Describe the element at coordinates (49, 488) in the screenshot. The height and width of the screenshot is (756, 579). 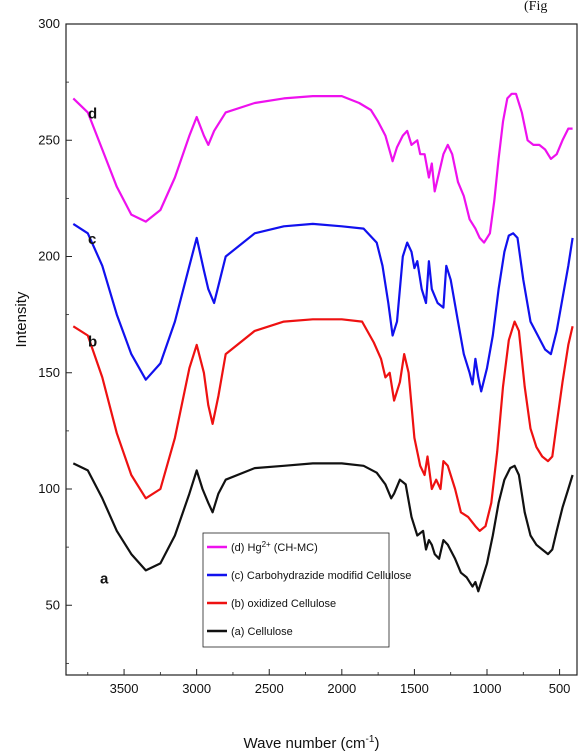
I see `y-tick-label: 100` at that location.